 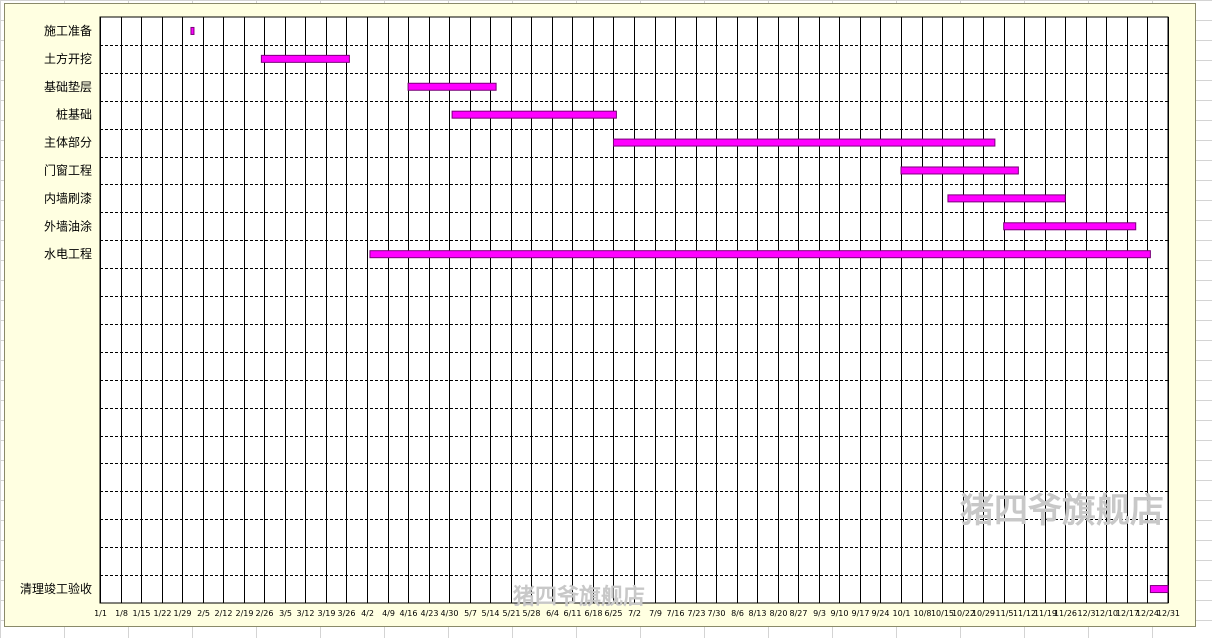 I want to click on x-tick-label: 7/2, so click(x=634, y=613).